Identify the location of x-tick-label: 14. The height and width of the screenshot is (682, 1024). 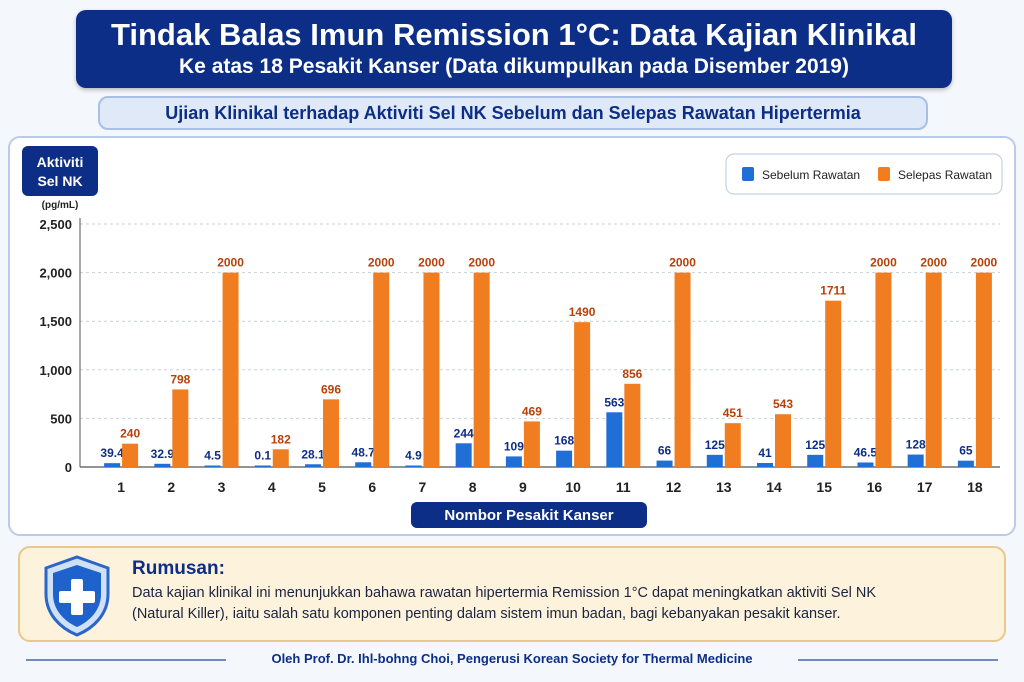
(774, 487).